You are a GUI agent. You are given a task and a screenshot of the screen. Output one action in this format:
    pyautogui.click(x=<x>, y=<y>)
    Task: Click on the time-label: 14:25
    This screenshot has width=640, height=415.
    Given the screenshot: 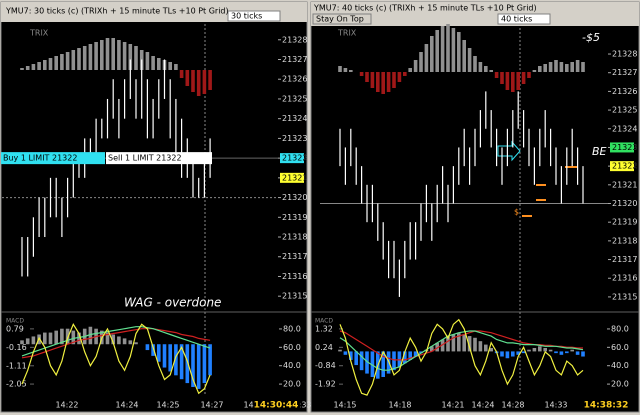 What is the action you would take?
    pyautogui.click(x=167, y=405)
    